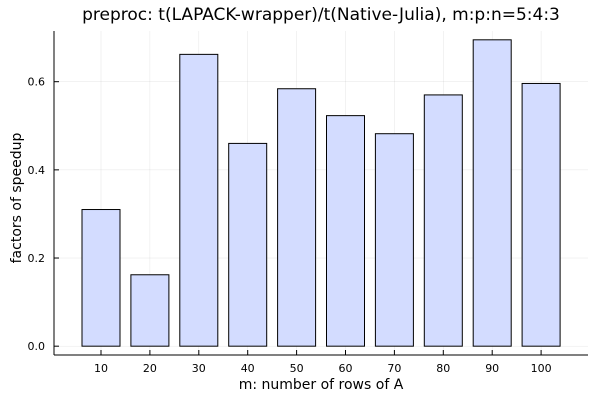  I want to click on y-axis-label: factors of speedup, so click(17, 198).